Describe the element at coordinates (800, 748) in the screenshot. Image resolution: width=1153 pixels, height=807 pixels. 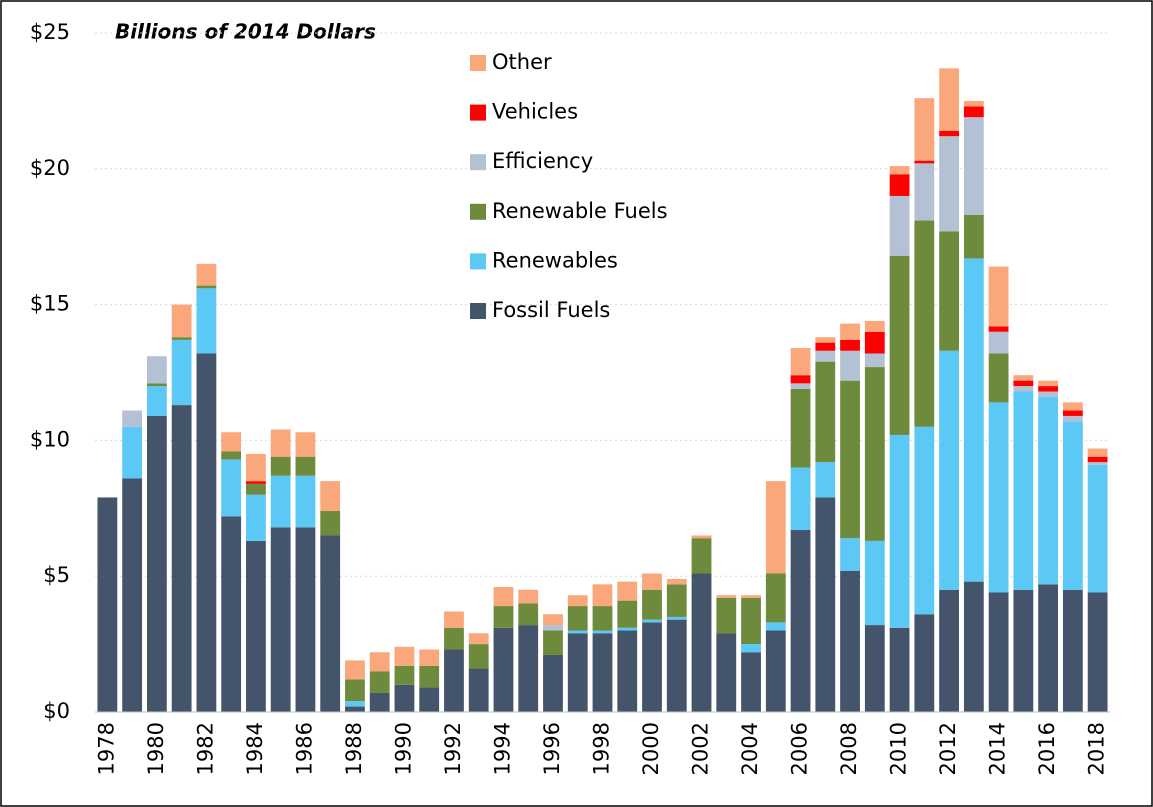
I see `x-tick-label: 2006` at that location.